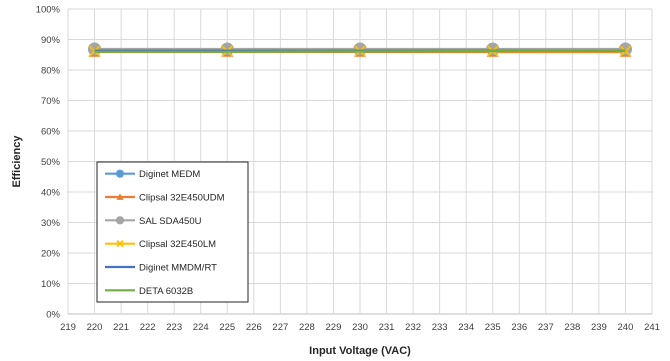 This screenshot has height=361, width=670. I want to click on legend-label: Clipsal 32E450LM, so click(177, 244).